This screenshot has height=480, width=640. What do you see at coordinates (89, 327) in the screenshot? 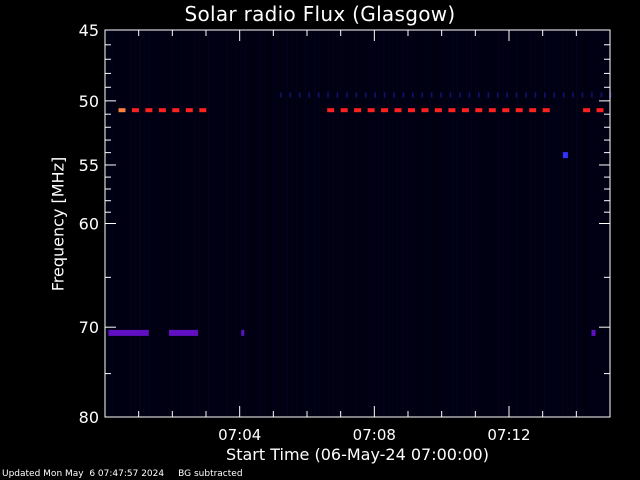
I see `y-tick-label: 70` at bounding box center [89, 327].